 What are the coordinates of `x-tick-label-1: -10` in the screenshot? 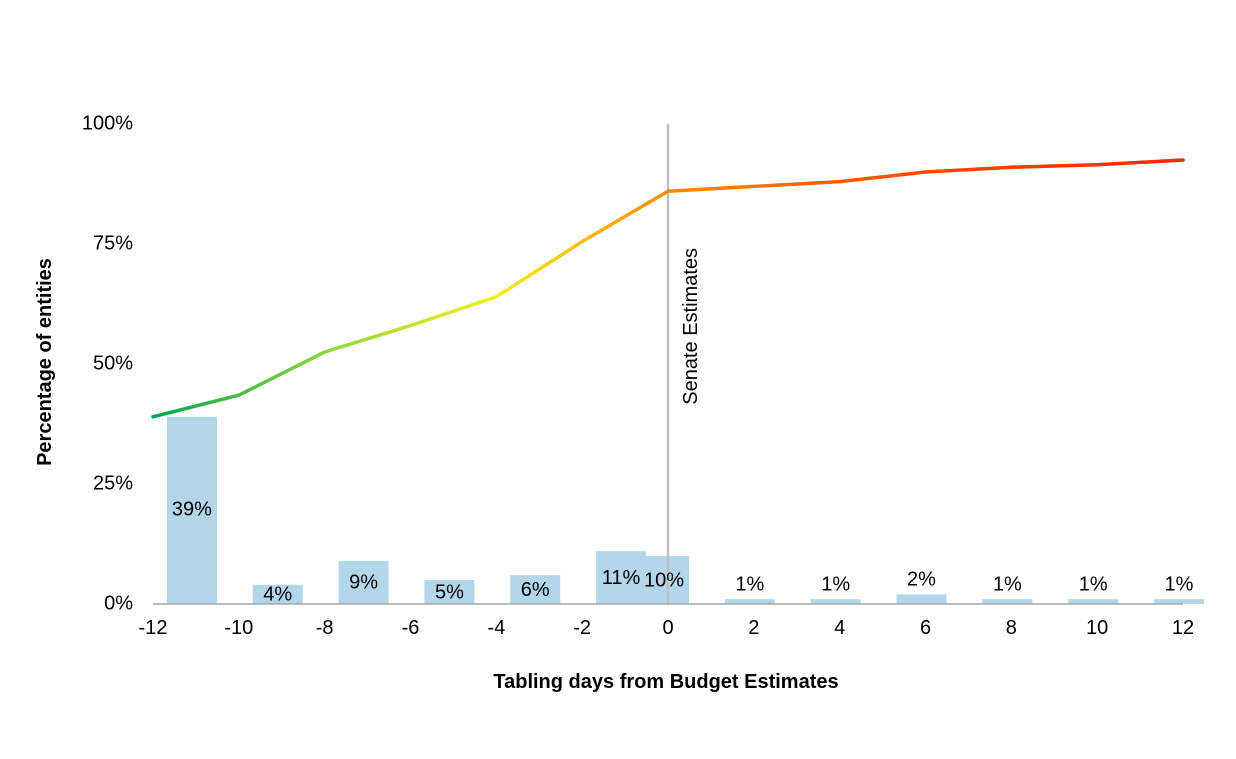 It's located at (238, 628).